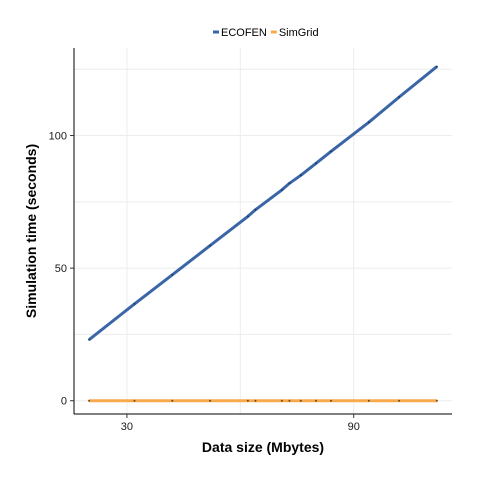  I want to click on y-tick-label: 50, so click(61, 269).